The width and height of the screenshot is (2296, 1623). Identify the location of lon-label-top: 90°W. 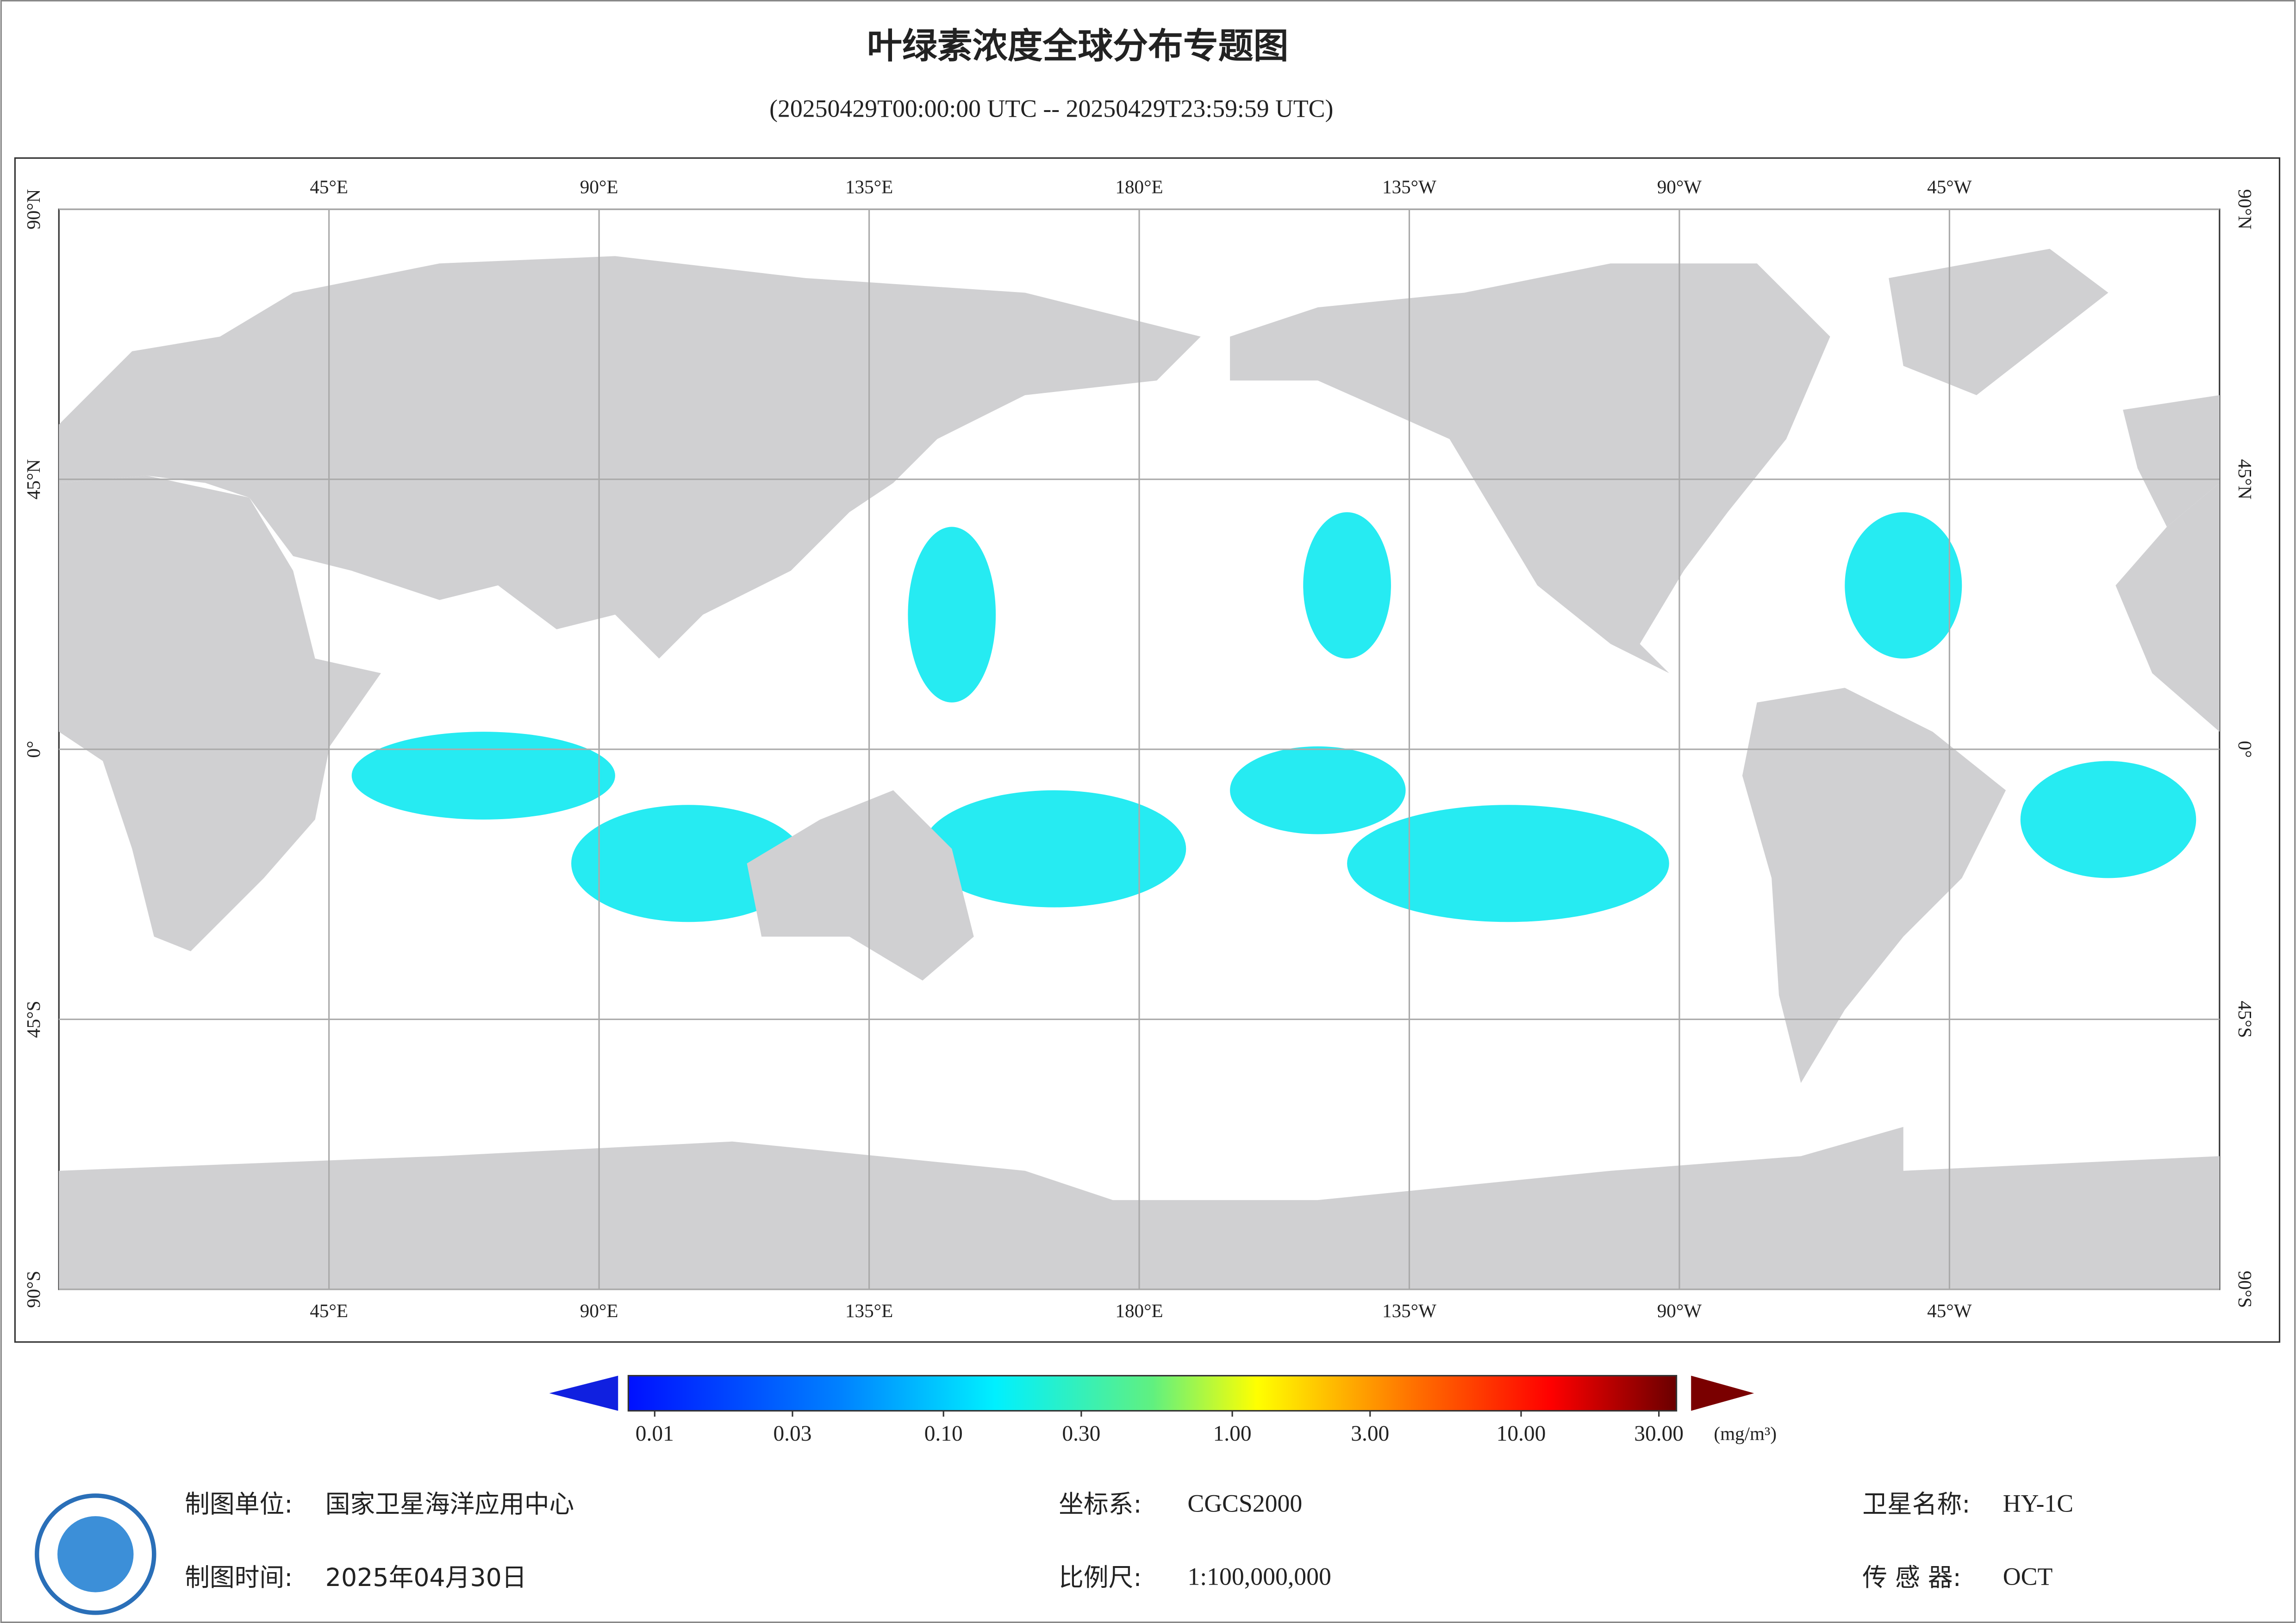
(1679, 186).